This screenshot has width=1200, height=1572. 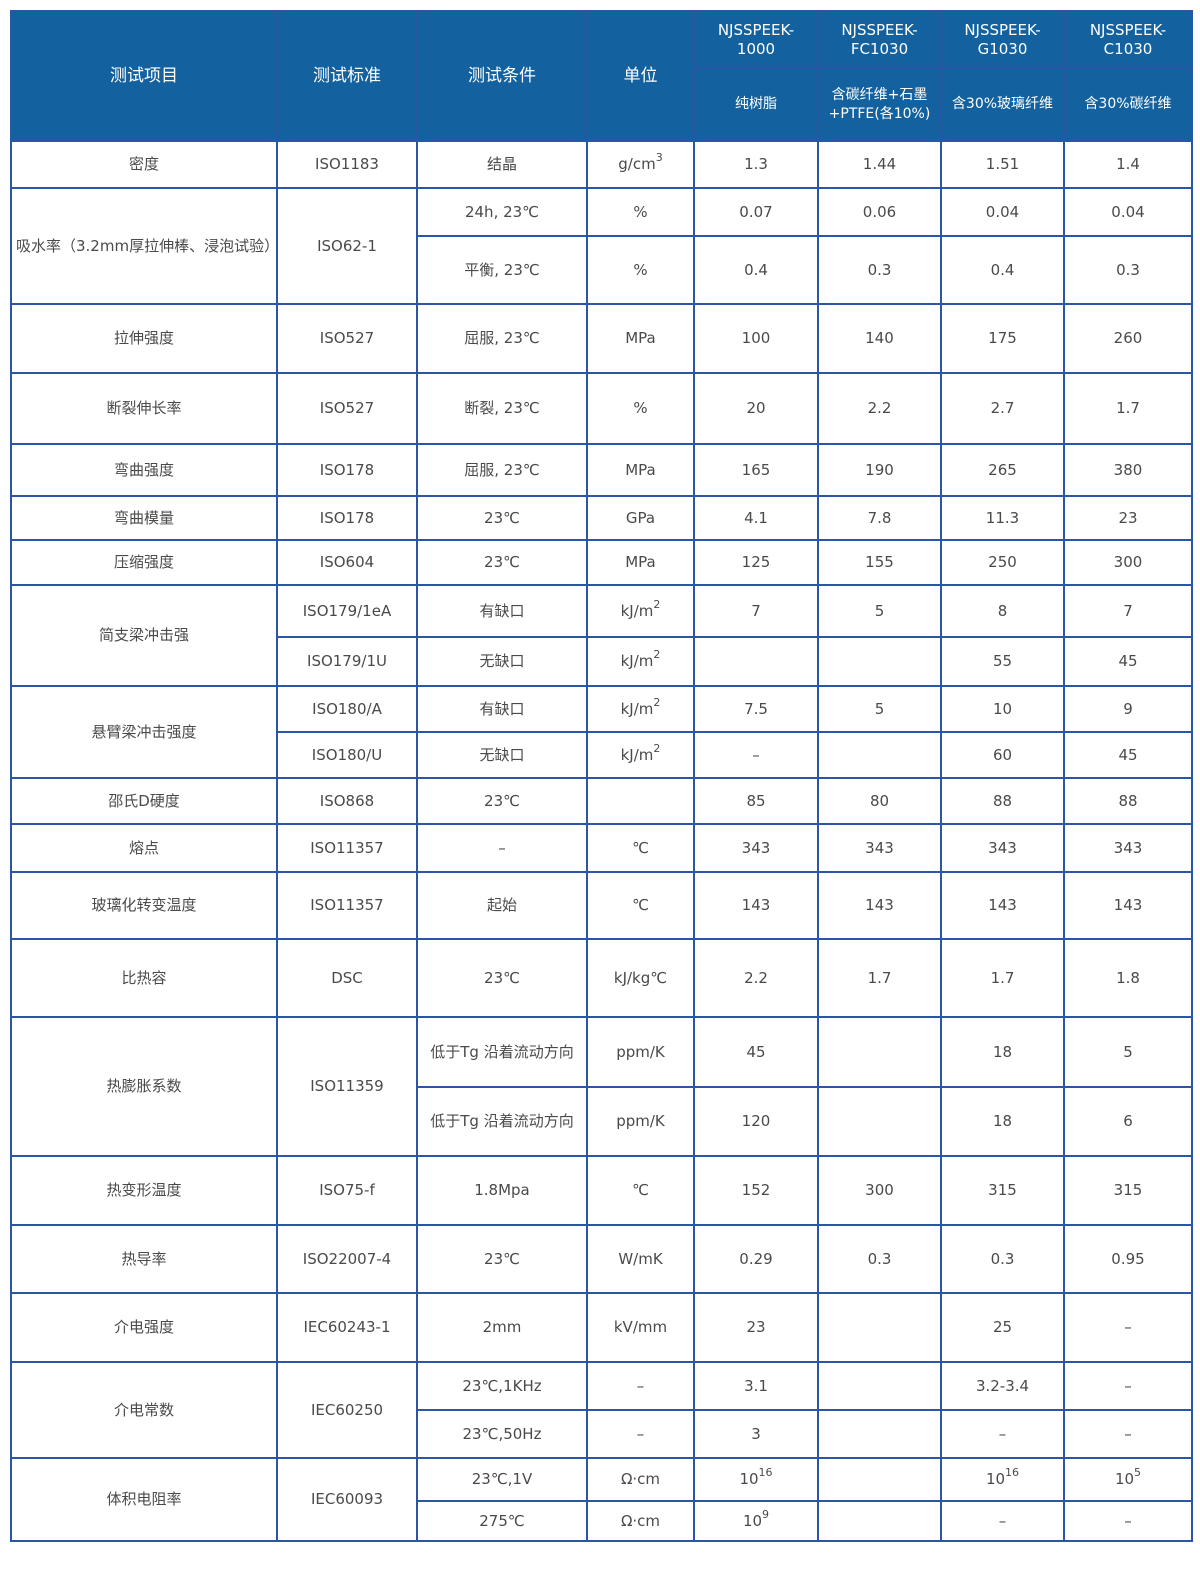 What do you see at coordinates (144, 732) in the screenshot?
I see `cell-test-item: 悬臂梁冲击强度` at bounding box center [144, 732].